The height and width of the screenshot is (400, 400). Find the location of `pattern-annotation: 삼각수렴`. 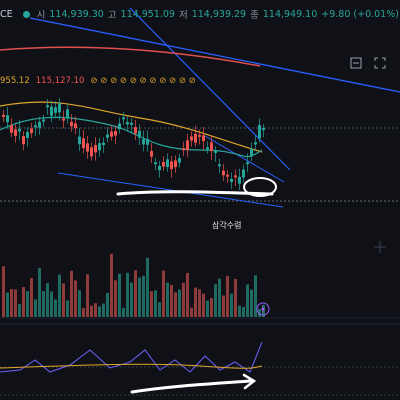

pattern-annotation: 삼각수렴 is located at coordinates (227, 225).